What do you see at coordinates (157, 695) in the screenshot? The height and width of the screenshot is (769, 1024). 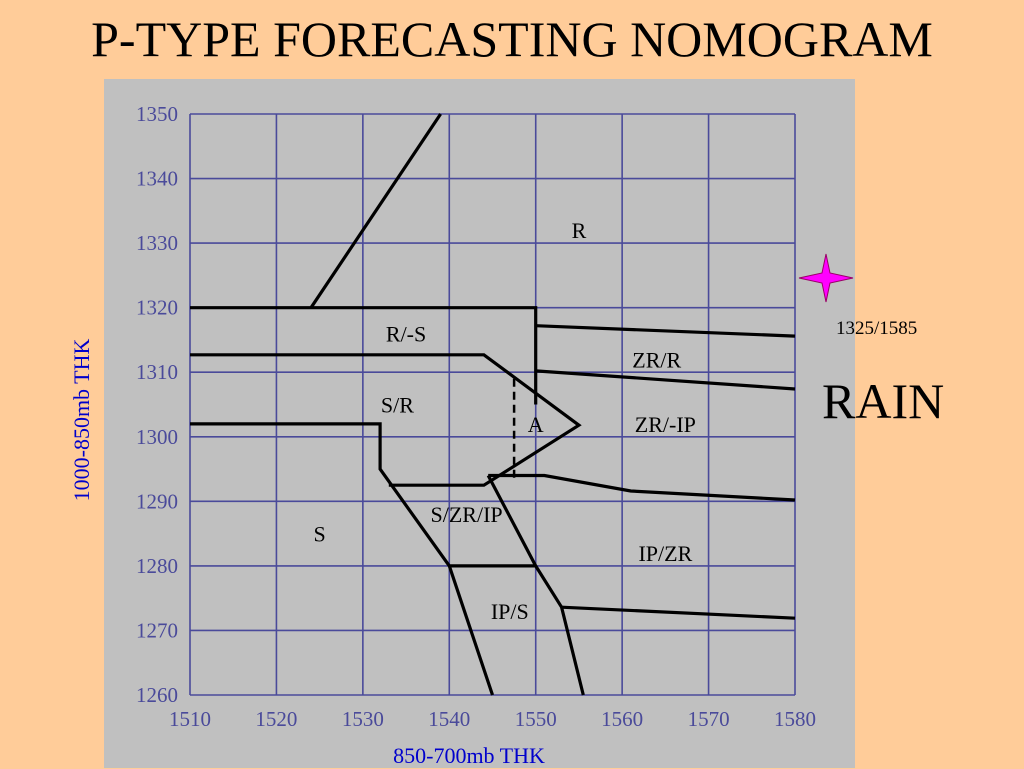 I see `y-tick-label: 1260` at bounding box center [157, 695].